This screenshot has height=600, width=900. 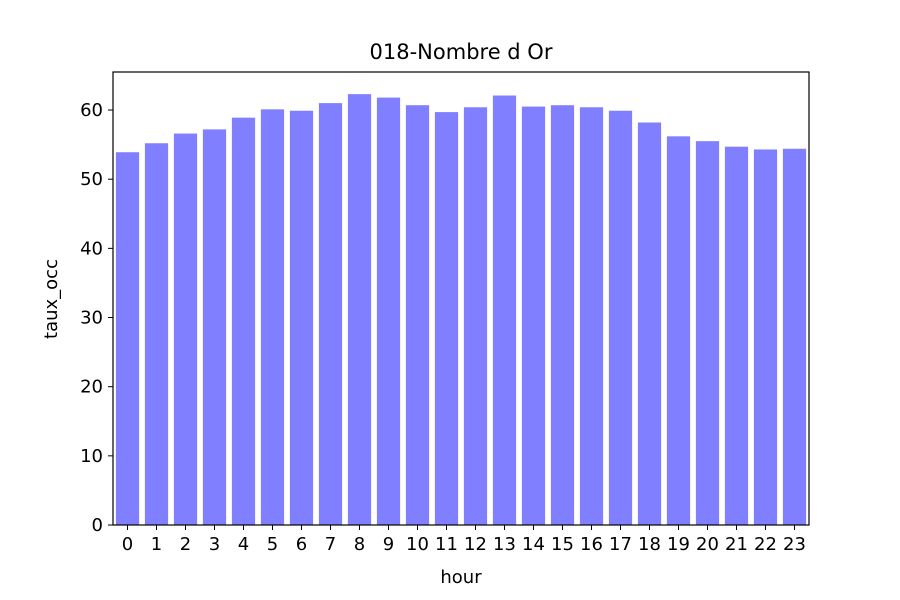 I want to click on y-tick-label: 40, so click(x=91, y=248).